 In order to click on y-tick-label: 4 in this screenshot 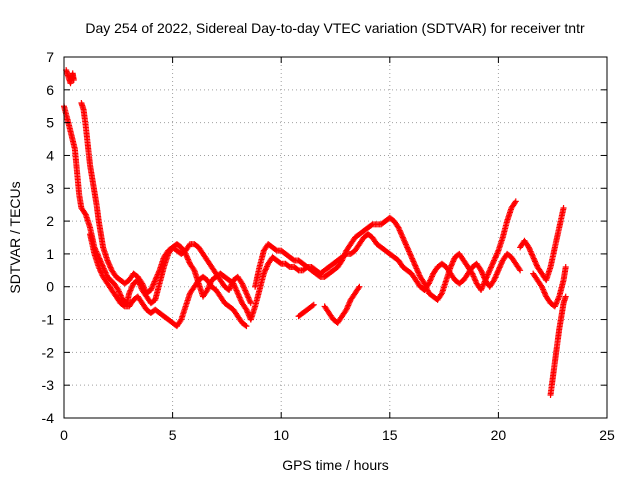, I will do `click(50, 155)`.